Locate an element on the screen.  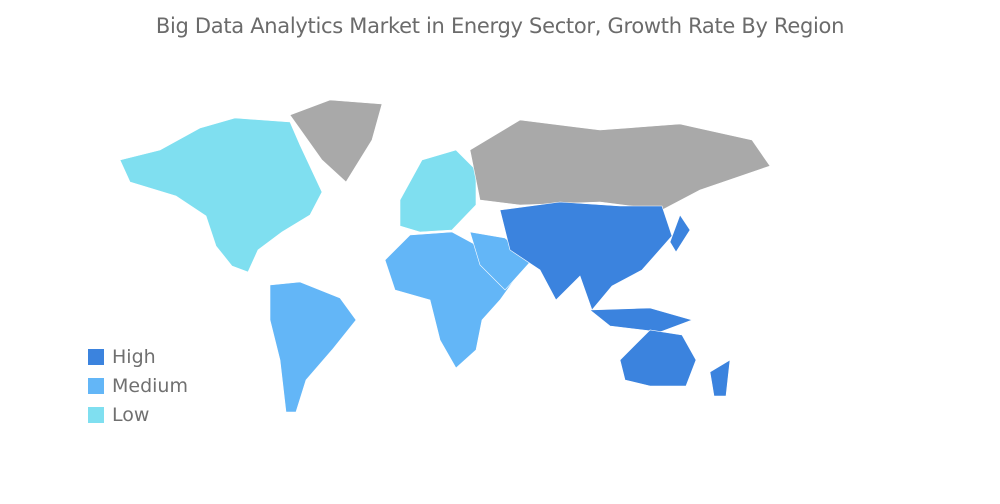
legend-label: Medium is located at coordinates (150, 385).